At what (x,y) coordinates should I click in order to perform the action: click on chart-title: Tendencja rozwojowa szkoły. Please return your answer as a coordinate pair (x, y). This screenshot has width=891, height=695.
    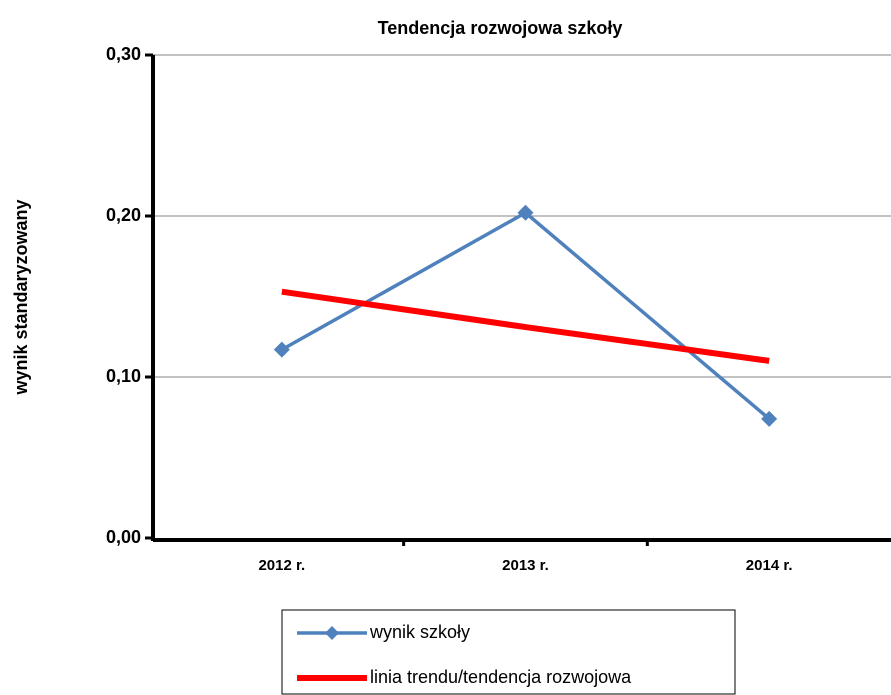
    Looking at the image, I should click on (500, 28).